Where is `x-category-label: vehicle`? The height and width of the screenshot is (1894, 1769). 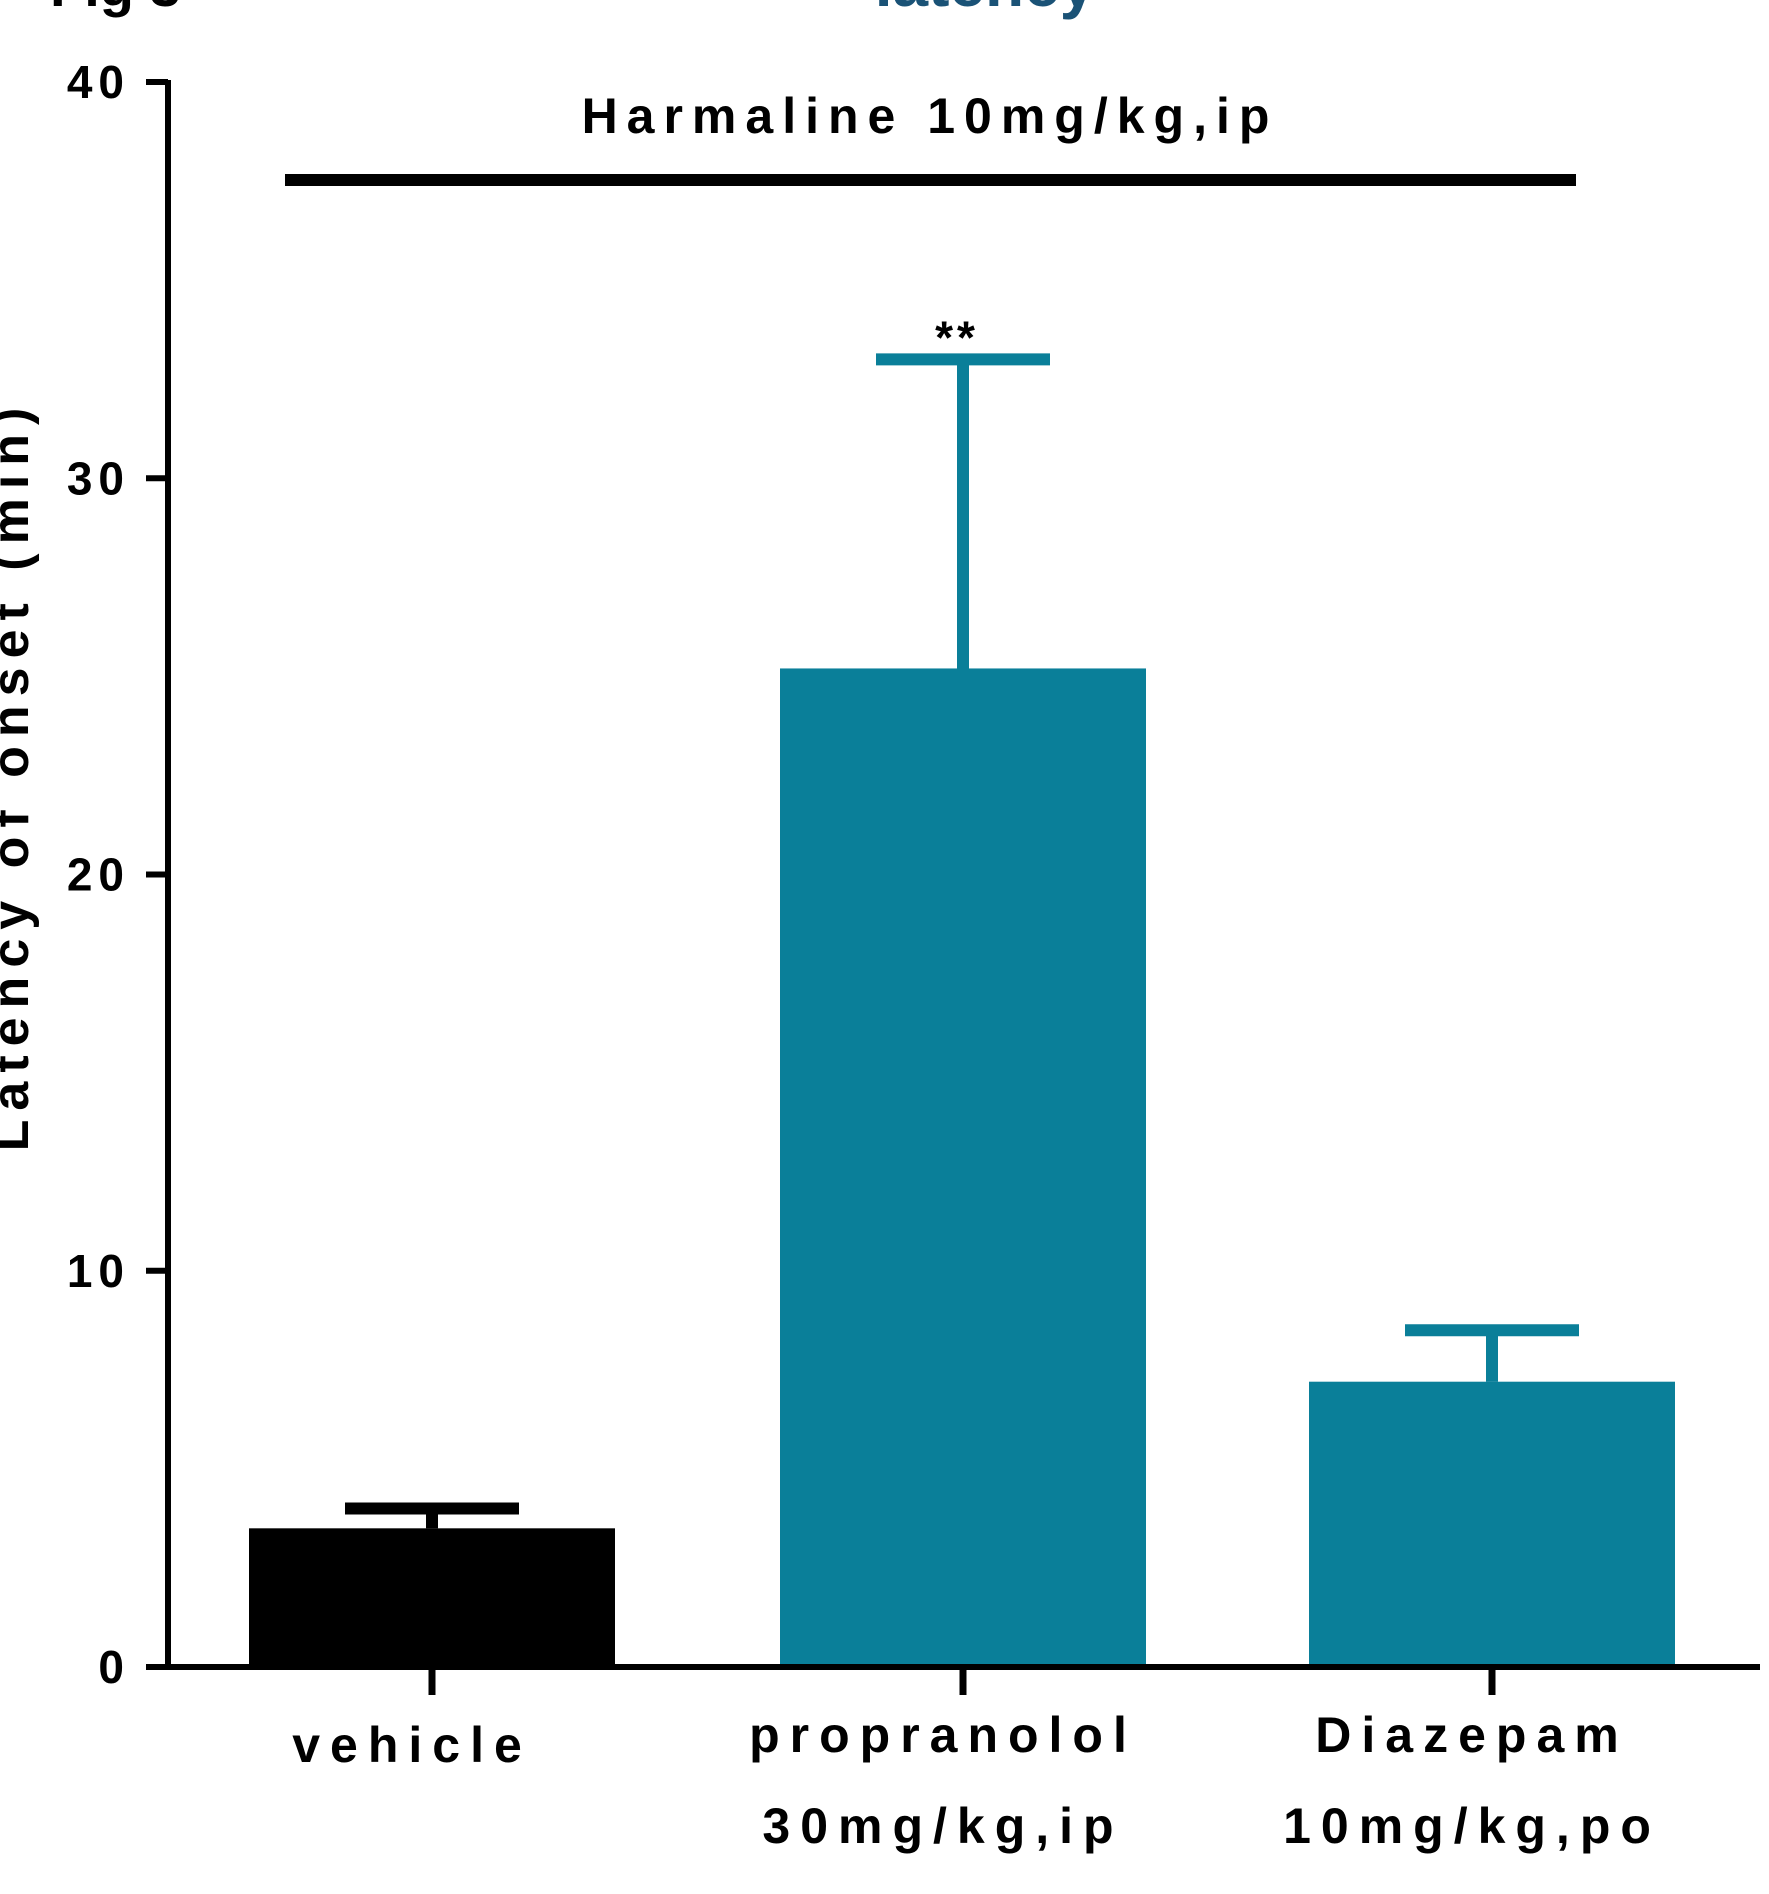
x-category-label: vehicle is located at coordinates (412, 1745).